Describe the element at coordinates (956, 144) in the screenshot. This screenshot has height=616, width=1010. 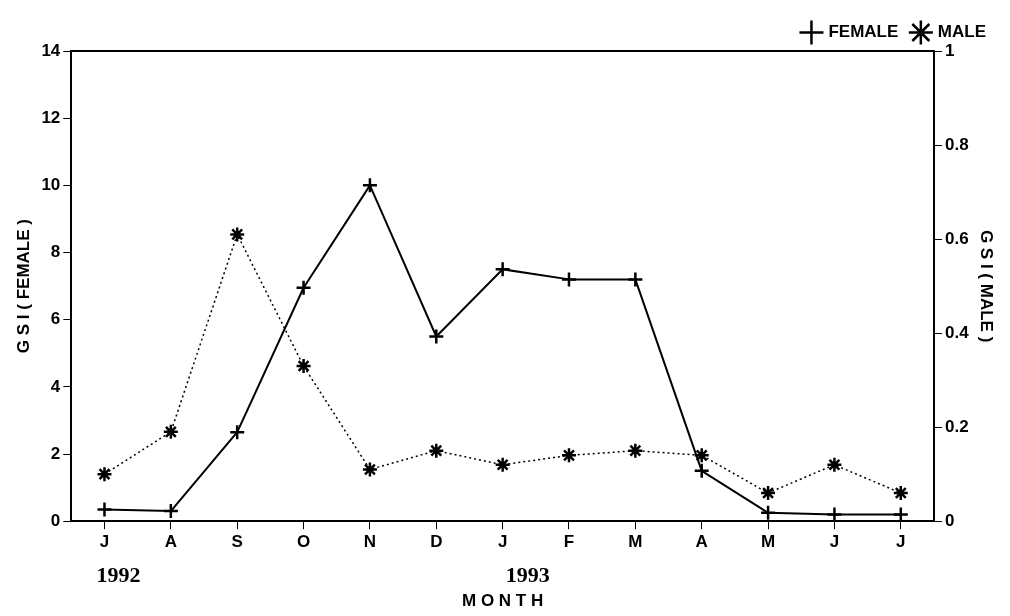
I see `y2-tick-label: 0.8` at that location.